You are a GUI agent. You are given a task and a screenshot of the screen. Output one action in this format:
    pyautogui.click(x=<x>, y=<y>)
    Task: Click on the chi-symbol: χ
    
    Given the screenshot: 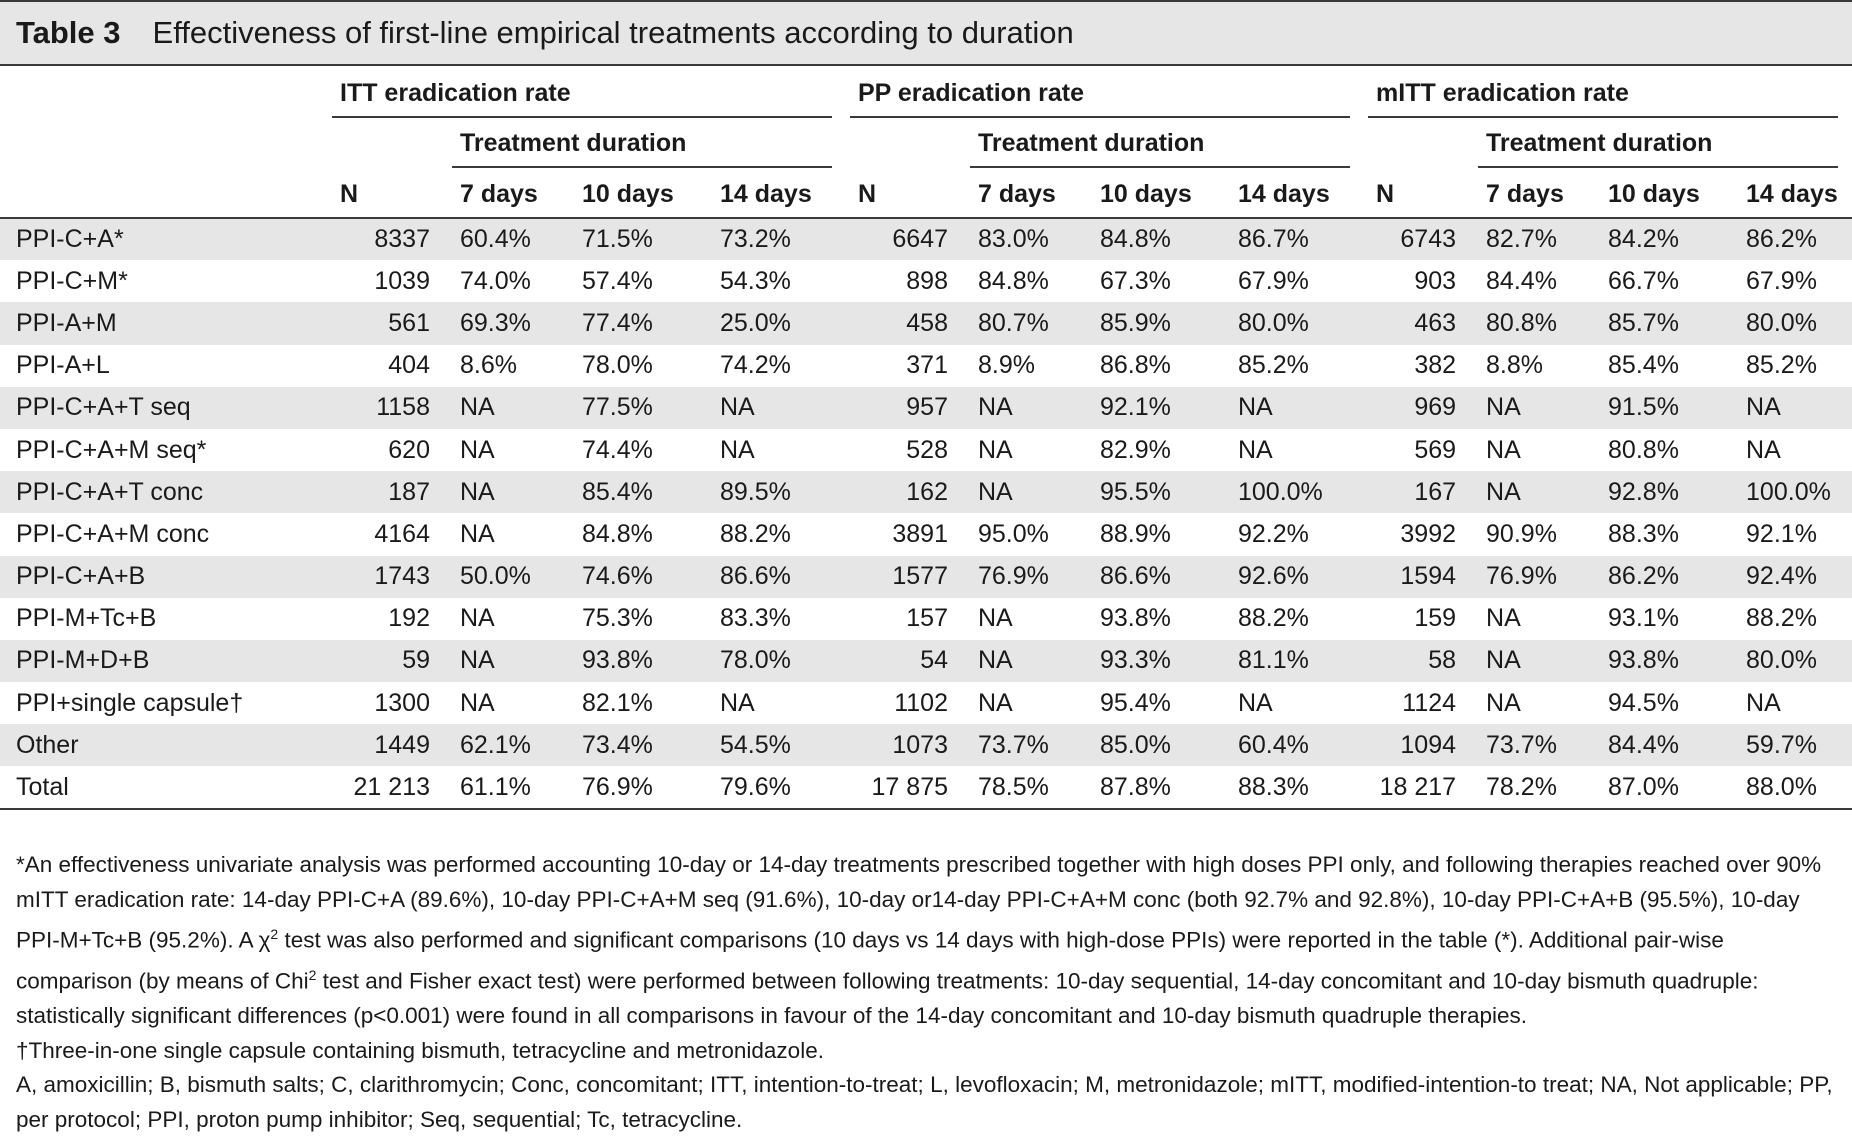 What is the action you would take?
    pyautogui.click(x=264, y=940)
    